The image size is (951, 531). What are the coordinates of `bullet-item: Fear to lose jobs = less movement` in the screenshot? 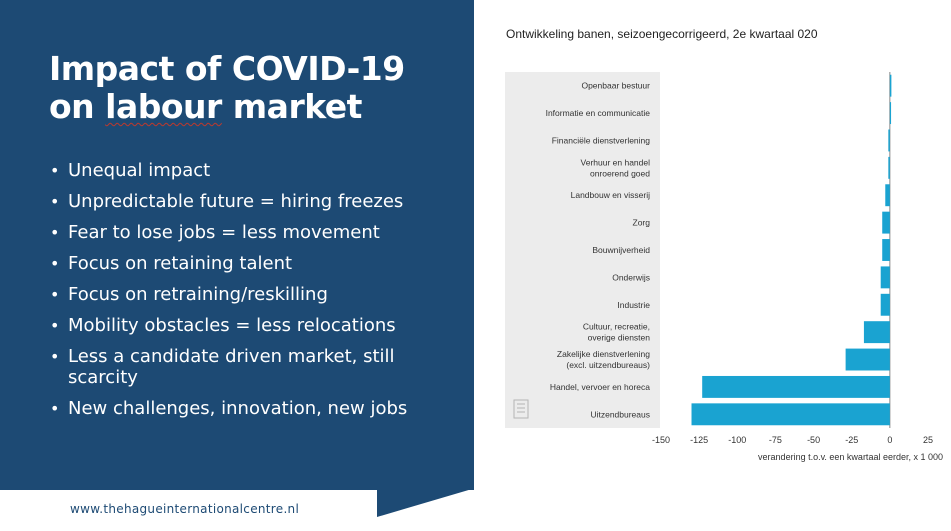 It's located at (253, 232).